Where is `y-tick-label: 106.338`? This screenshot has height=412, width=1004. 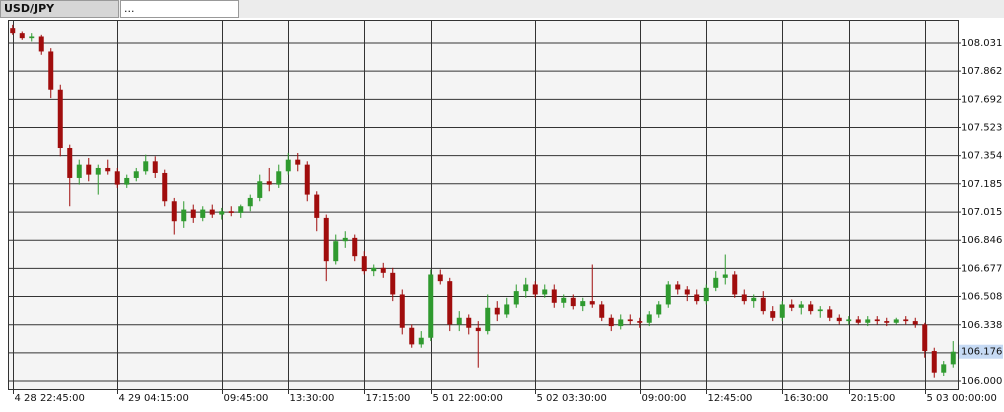
y-tick-label: 106.338 is located at coordinates (981, 325).